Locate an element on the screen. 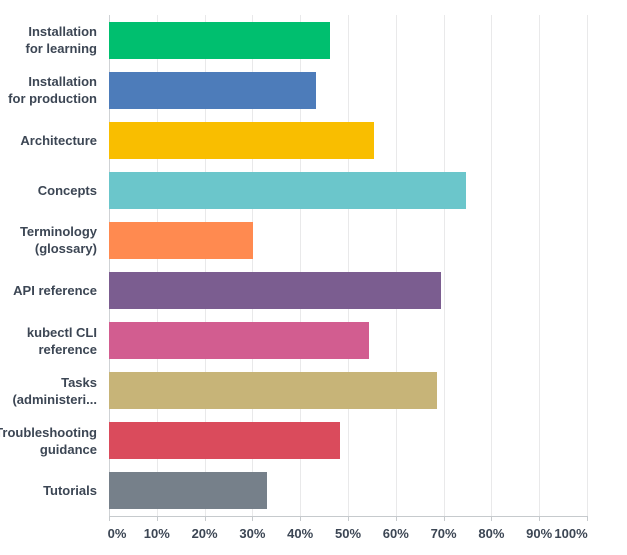  x-tick-label: 80% is located at coordinates (491, 533).